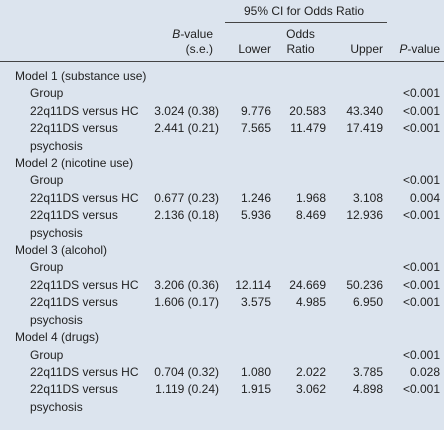  Describe the element at coordinates (74, 163) in the screenshot. I see `model-title: Model 2 (nicotine use)` at that location.